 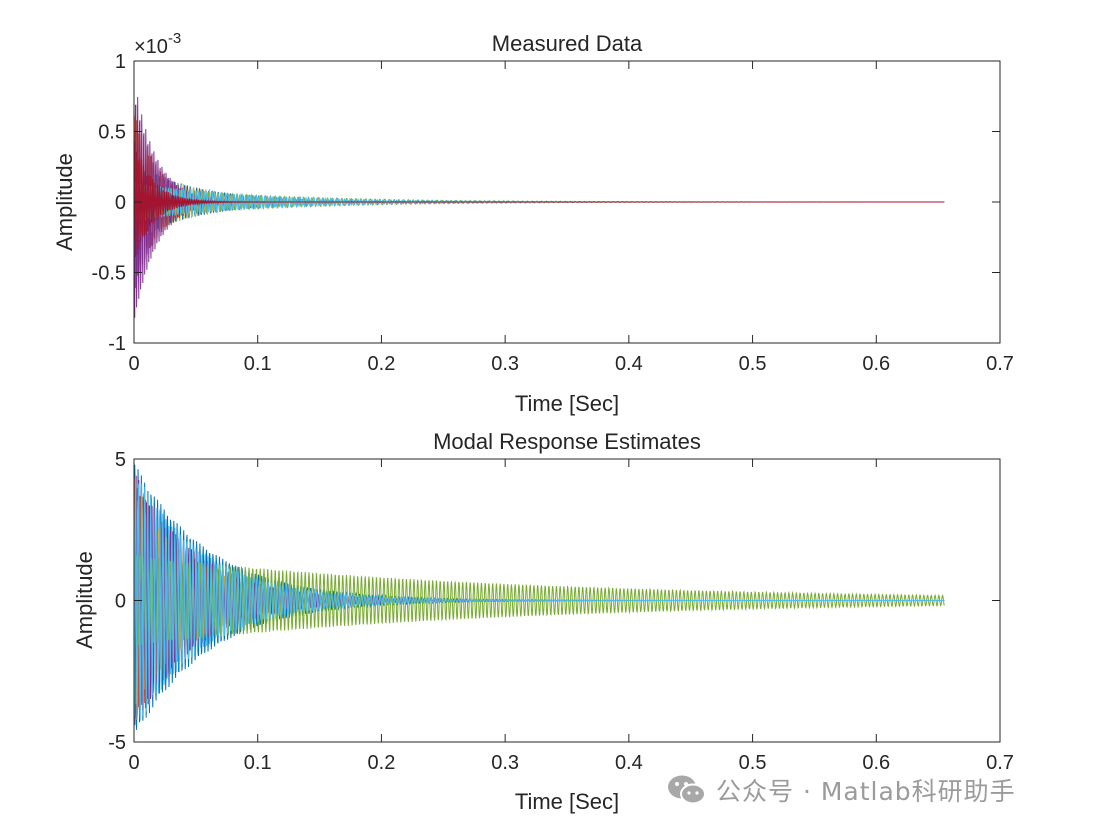 I want to click on modal-response-xlabel: Time [Sec], so click(x=567, y=801).